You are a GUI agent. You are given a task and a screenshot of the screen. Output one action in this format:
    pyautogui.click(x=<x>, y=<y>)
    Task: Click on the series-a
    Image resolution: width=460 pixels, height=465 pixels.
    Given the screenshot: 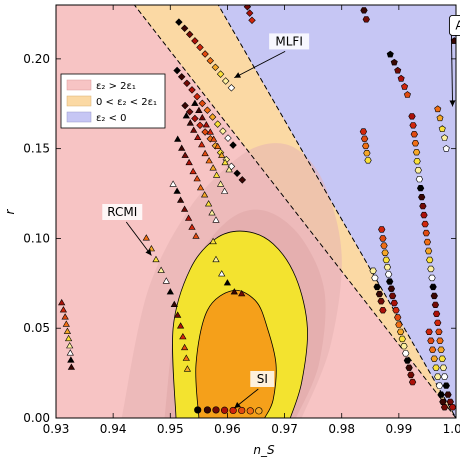 What is the action you would take?
    pyautogui.click(x=421, y=85)
    